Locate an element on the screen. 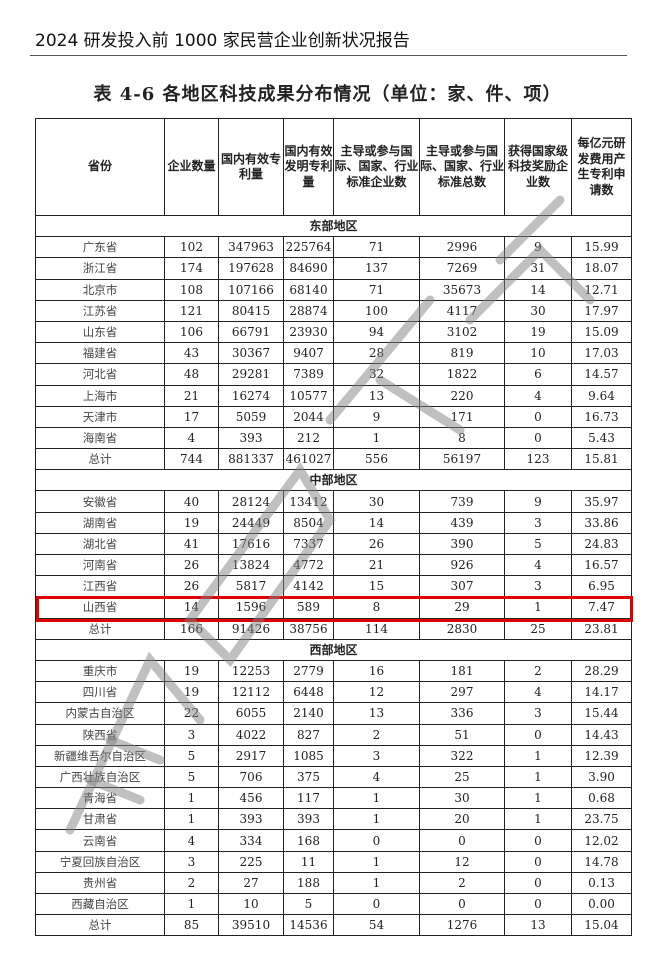  value-cell: 5.43 is located at coordinates (601, 438).